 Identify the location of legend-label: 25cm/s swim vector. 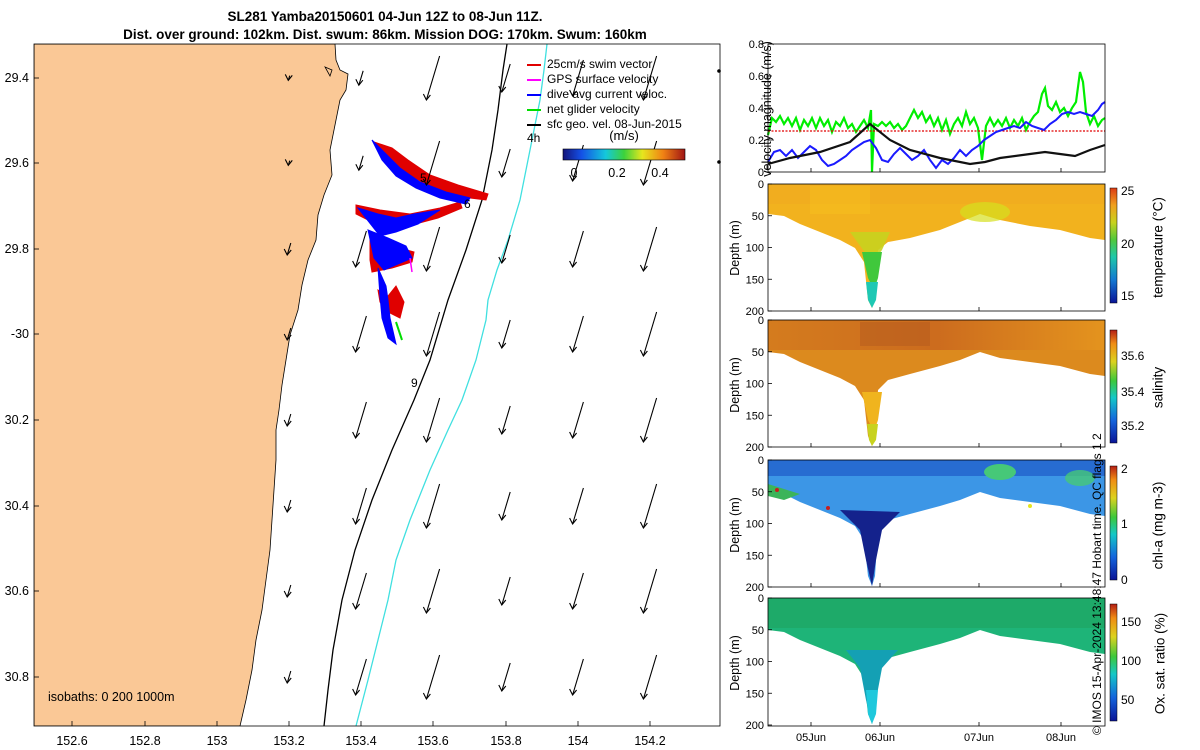
(600, 64).